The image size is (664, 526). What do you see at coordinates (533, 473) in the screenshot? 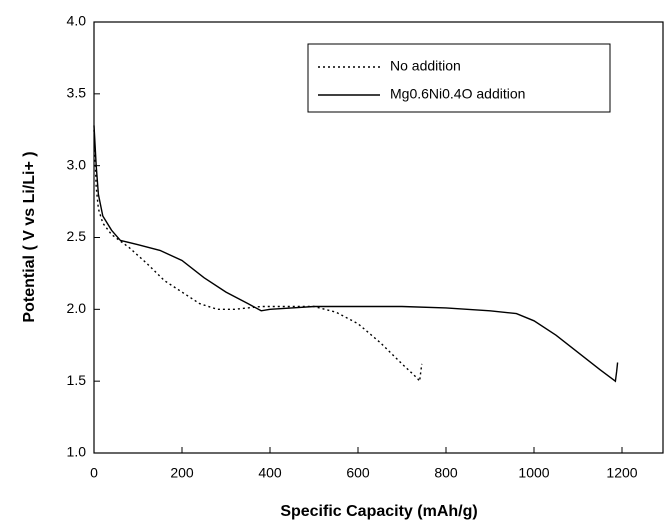
I see `x-tick-label: 1000` at bounding box center [533, 473].